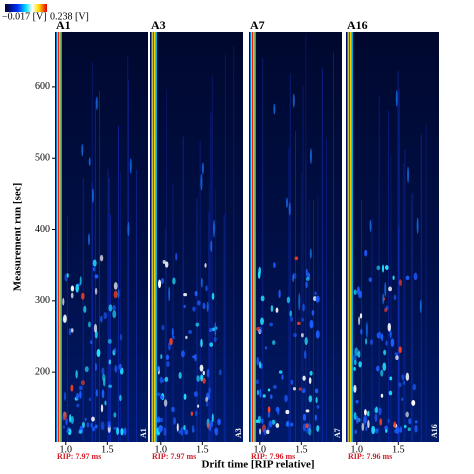  Describe the element at coordinates (42, 86) in the screenshot. I see `y-tick-label: 600` at that location.